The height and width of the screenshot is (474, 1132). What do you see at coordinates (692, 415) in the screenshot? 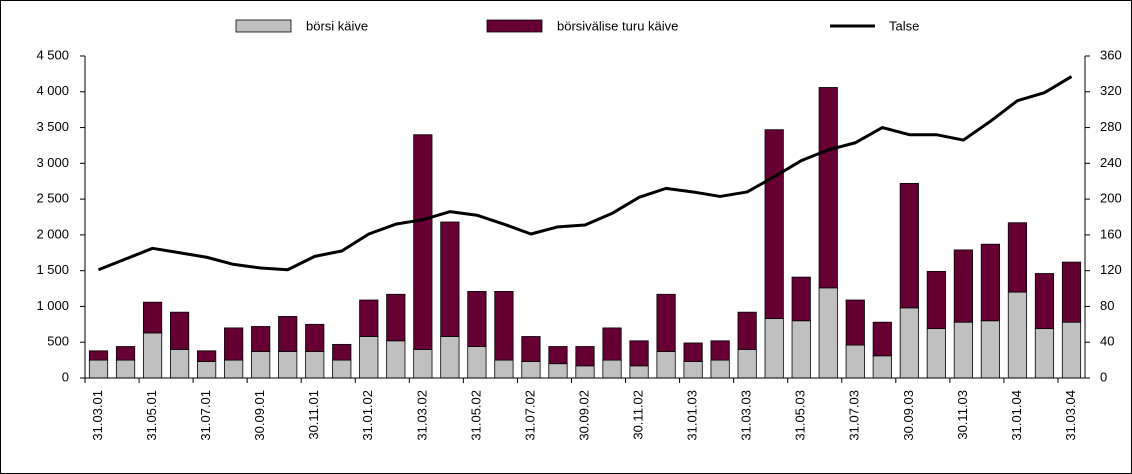
I see `x-tick-label: 31.01.03` at bounding box center [692, 415].